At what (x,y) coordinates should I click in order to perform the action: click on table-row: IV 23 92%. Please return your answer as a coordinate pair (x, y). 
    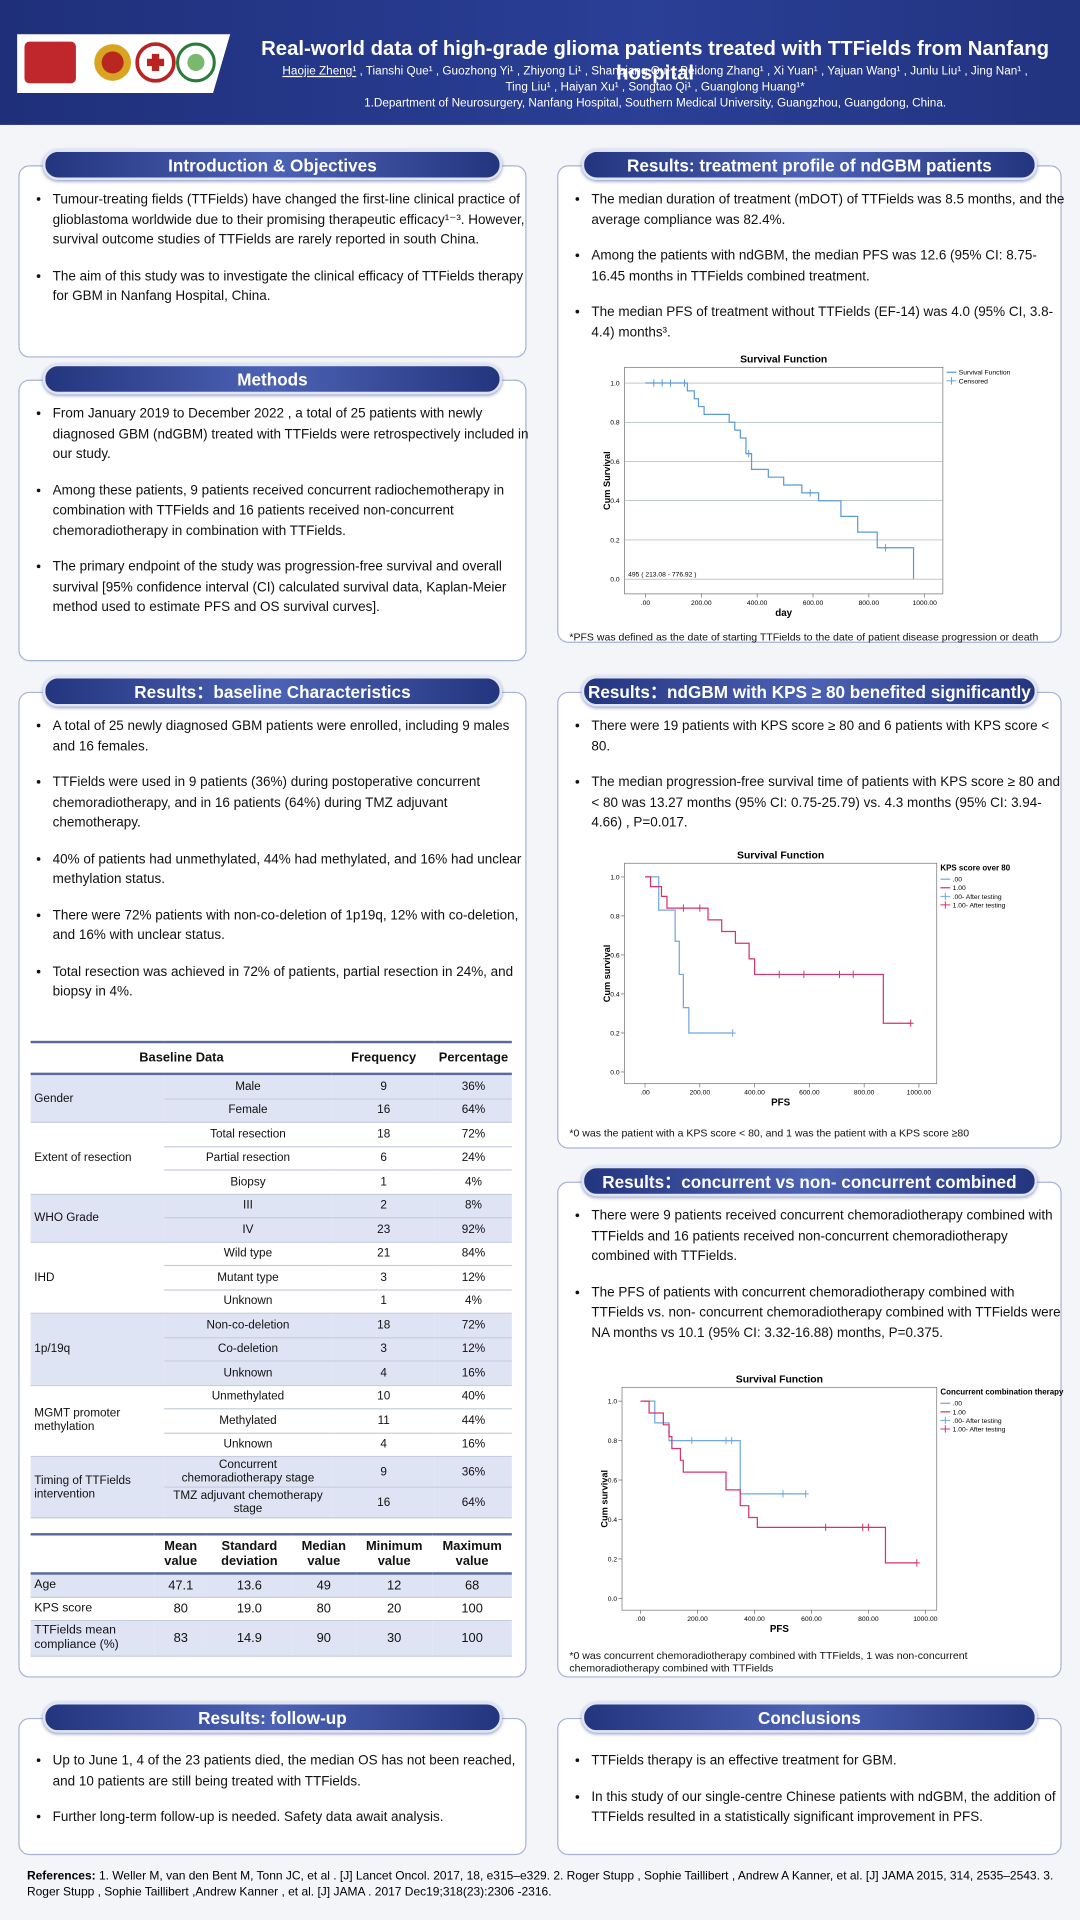
    Looking at the image, I should click on (271, 1230).